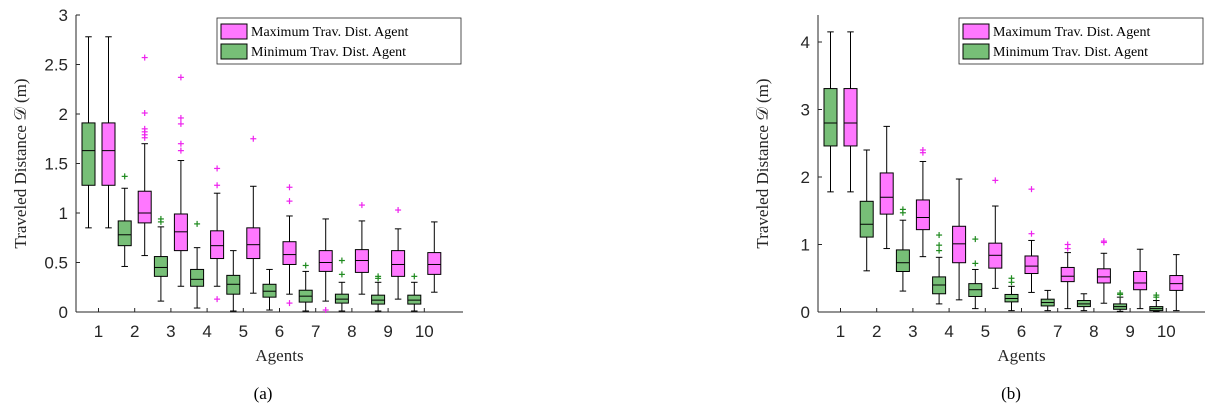 The height and width of the screenshot is (410, 1220). I want to click on y-tick-label: 0.5, so click(56, 263).